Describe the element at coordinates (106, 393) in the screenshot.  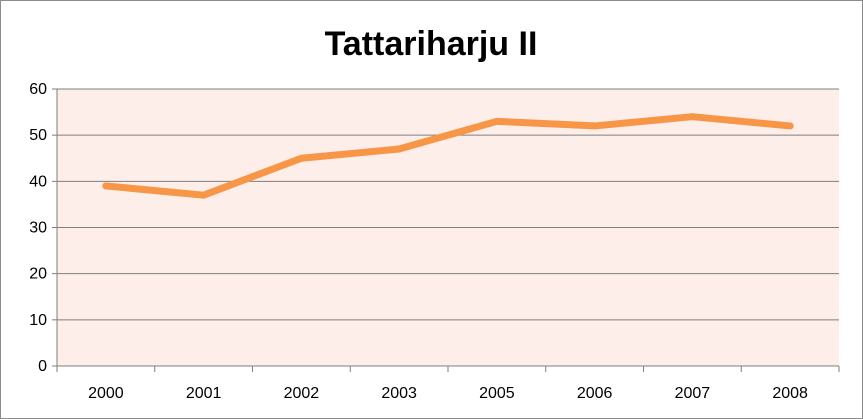
I see `x-tick-label: 2000` at that location.